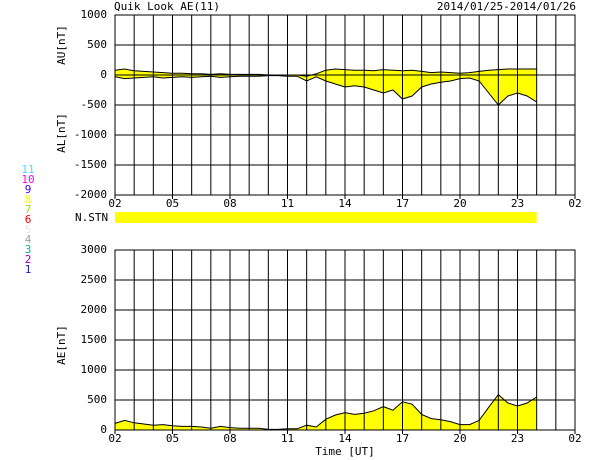  I want to click on y-tick-label: -2000, so click(90, 194).